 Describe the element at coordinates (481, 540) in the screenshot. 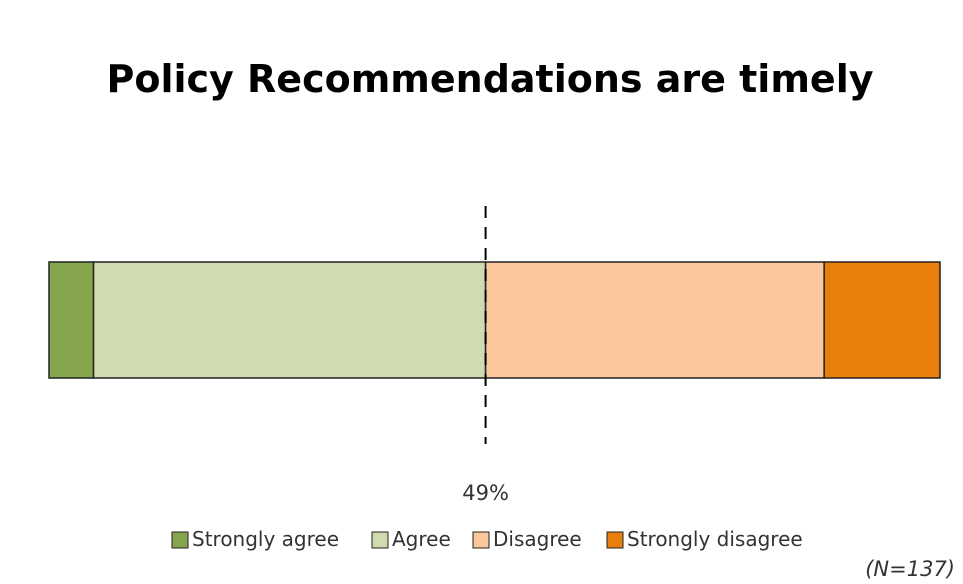

I see `legend-swatch-disagree` at that location.